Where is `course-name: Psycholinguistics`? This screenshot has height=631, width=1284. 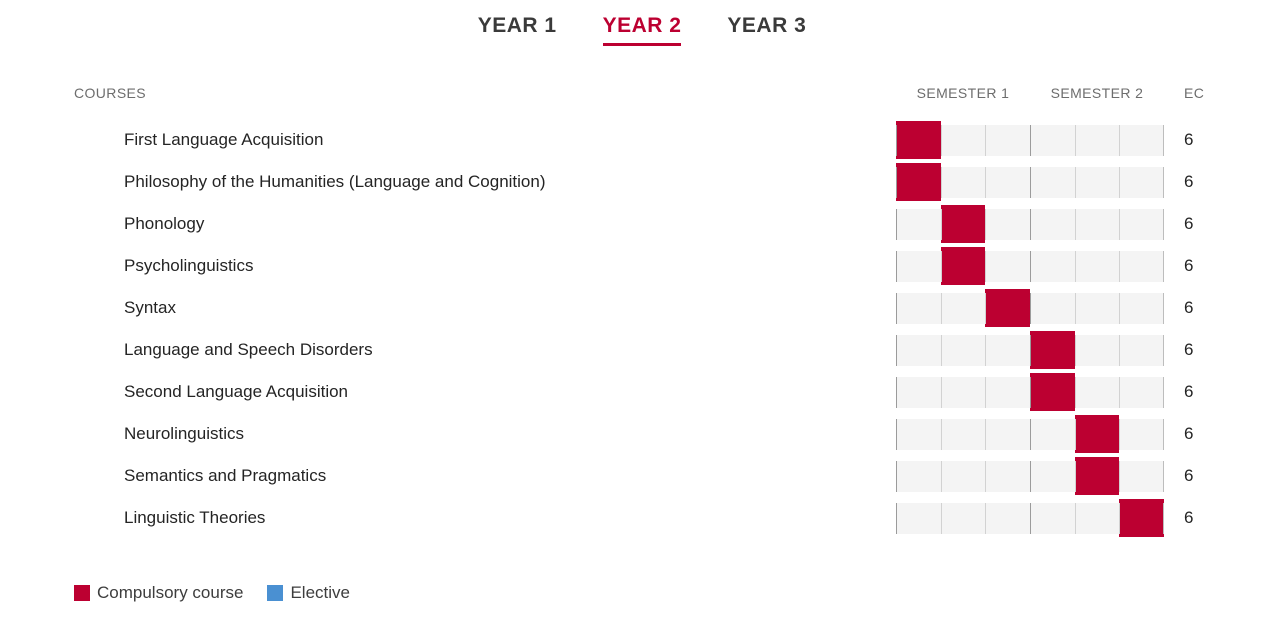
course-name: Psycholinguistics is located at coordinates (189, 265).